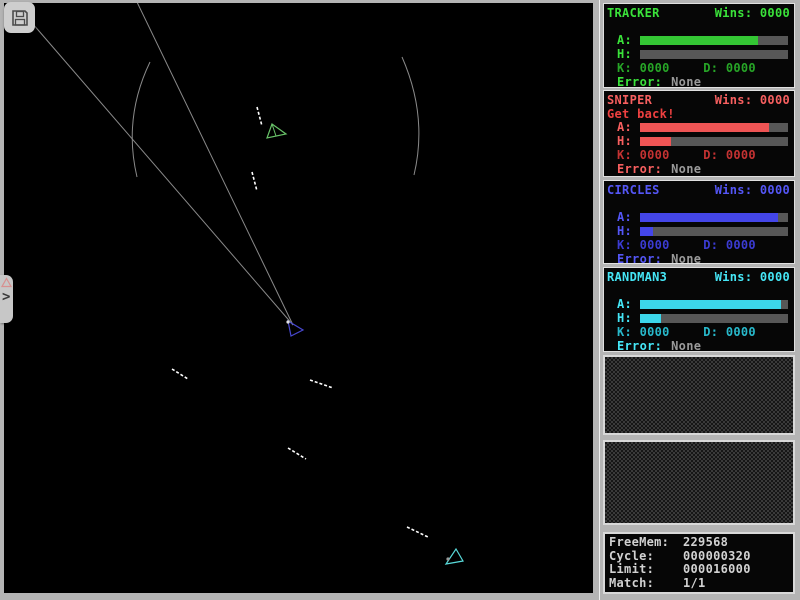  What do you see at coordinates (215, 164) in the screenshot?
I see `scanner-beam` at bounding box center [215, 164].